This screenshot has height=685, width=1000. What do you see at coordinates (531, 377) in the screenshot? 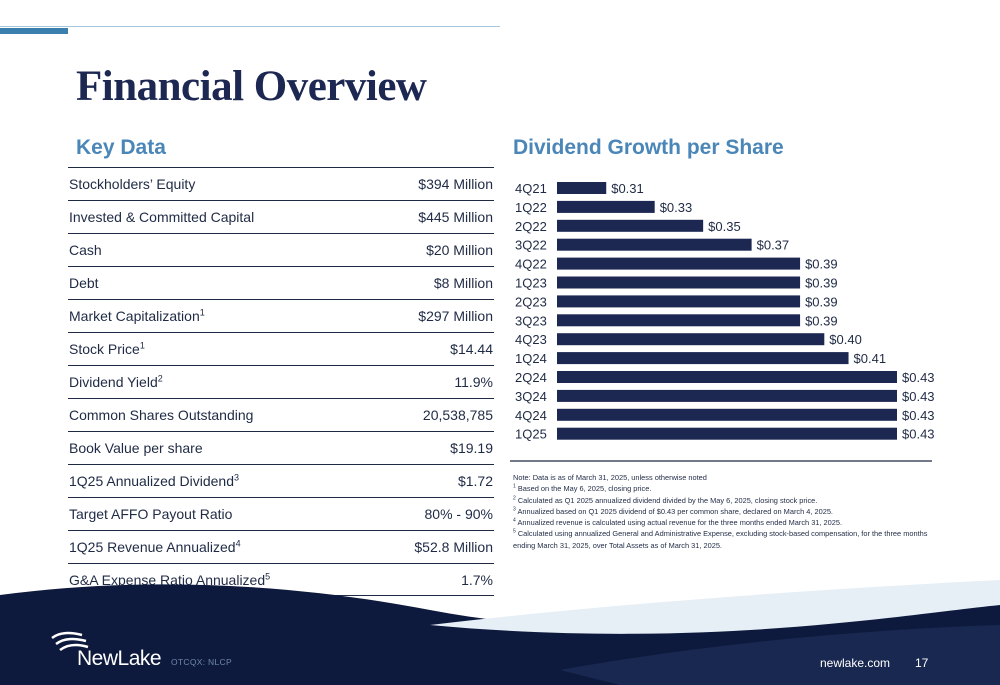
I see `category-label: 2Q24` at bounding box center [531, 377].